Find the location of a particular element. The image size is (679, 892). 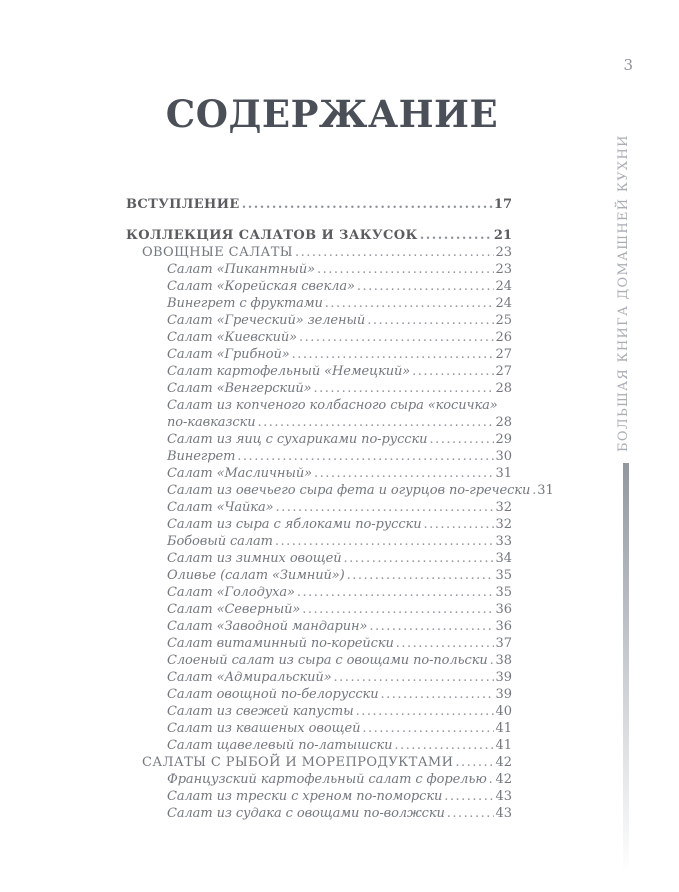

toc-entry-page: 26 is located at coordinates (503, 337).